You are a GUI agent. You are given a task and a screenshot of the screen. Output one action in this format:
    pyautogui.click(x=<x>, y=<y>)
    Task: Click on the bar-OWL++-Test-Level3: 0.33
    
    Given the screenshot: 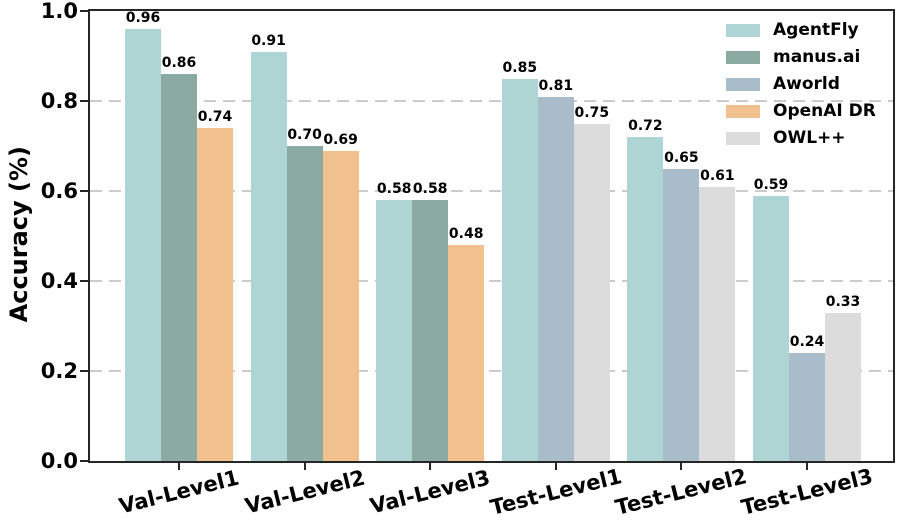 What is the action you would take?
    pyautogui.click(x=843, y=377)
    